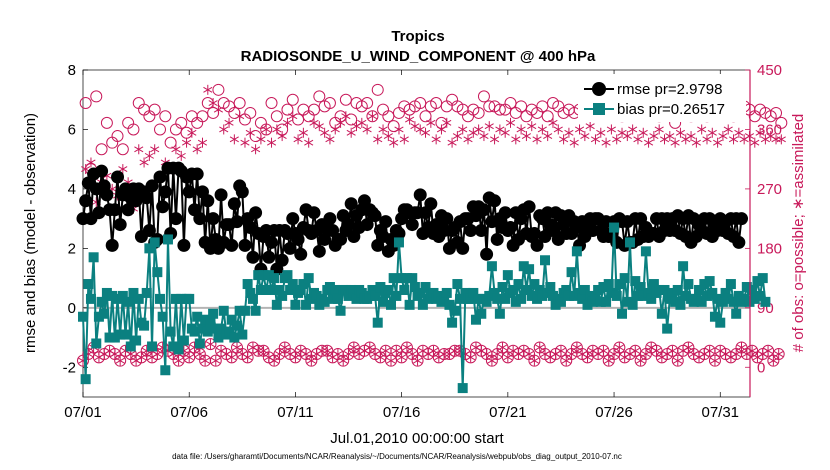  I want to click on y-tick-label: 8, so click(72, 70).